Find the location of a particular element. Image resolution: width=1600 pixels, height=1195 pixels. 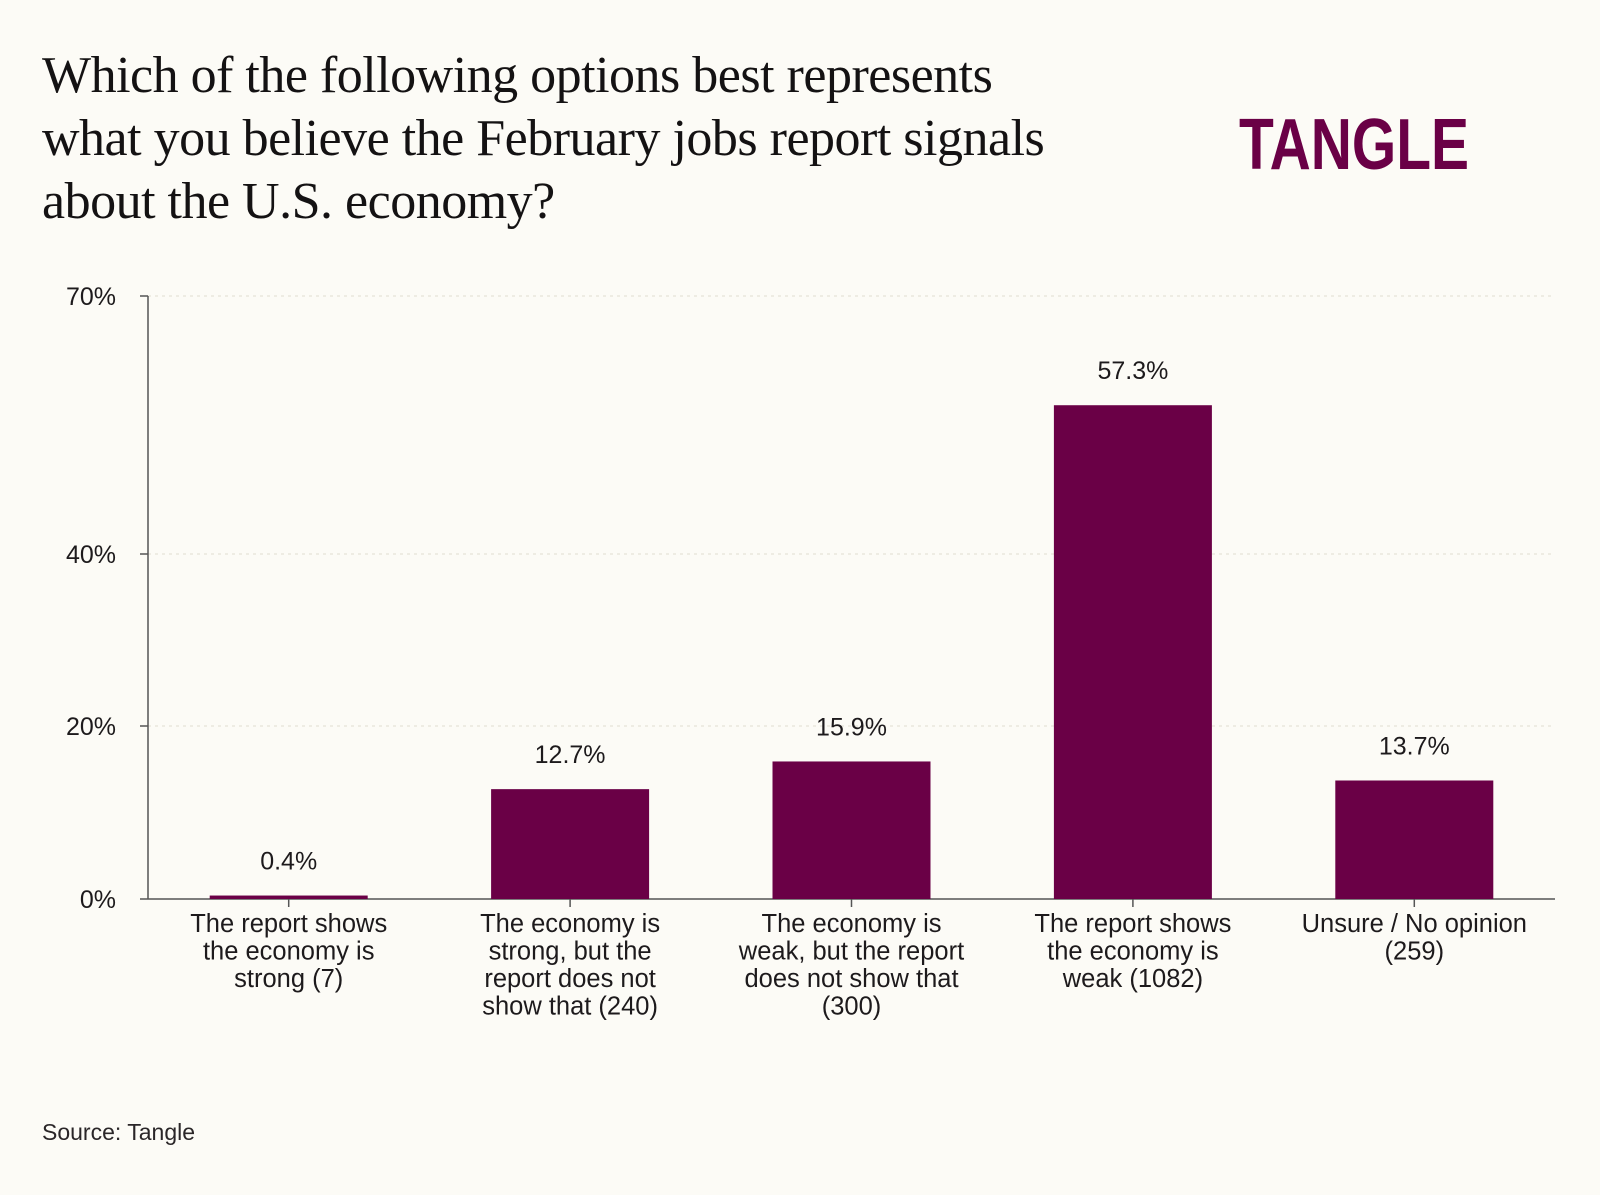

source-note: Source: Tangle is located at coordinates (119, 1132).